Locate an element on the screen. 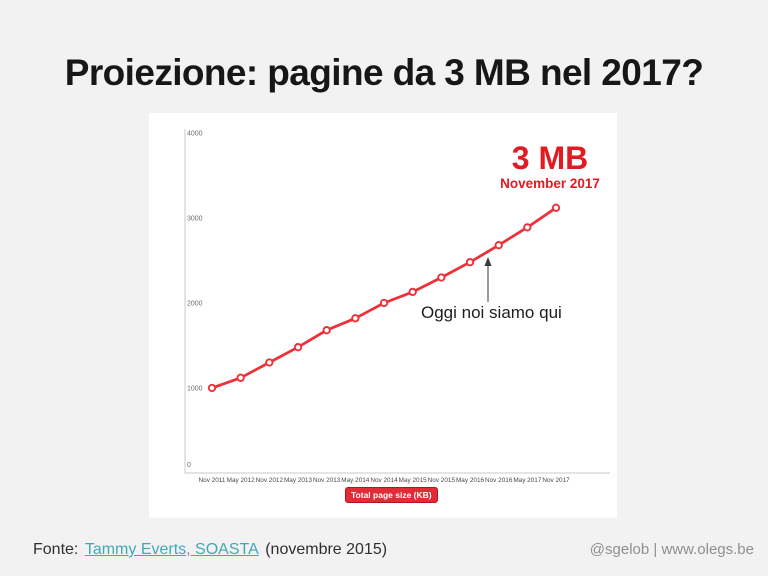 The height and width of the screenshot is (576, 768). slide-title: Proiezione: pagine da 3 MB nel 2017? is located at coordinates (384, 72).